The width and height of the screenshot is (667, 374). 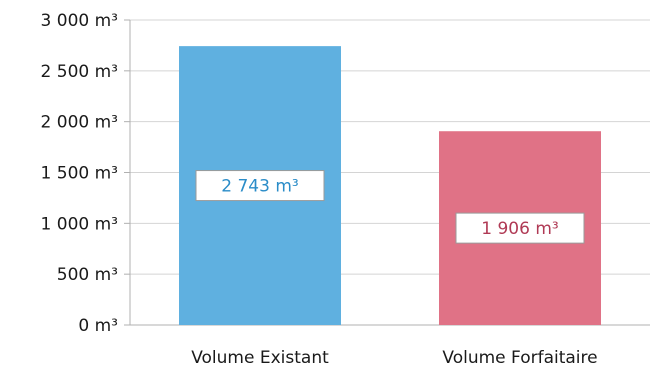 I want to click on category-label: Volume Existant, so click(x=260, y=358).